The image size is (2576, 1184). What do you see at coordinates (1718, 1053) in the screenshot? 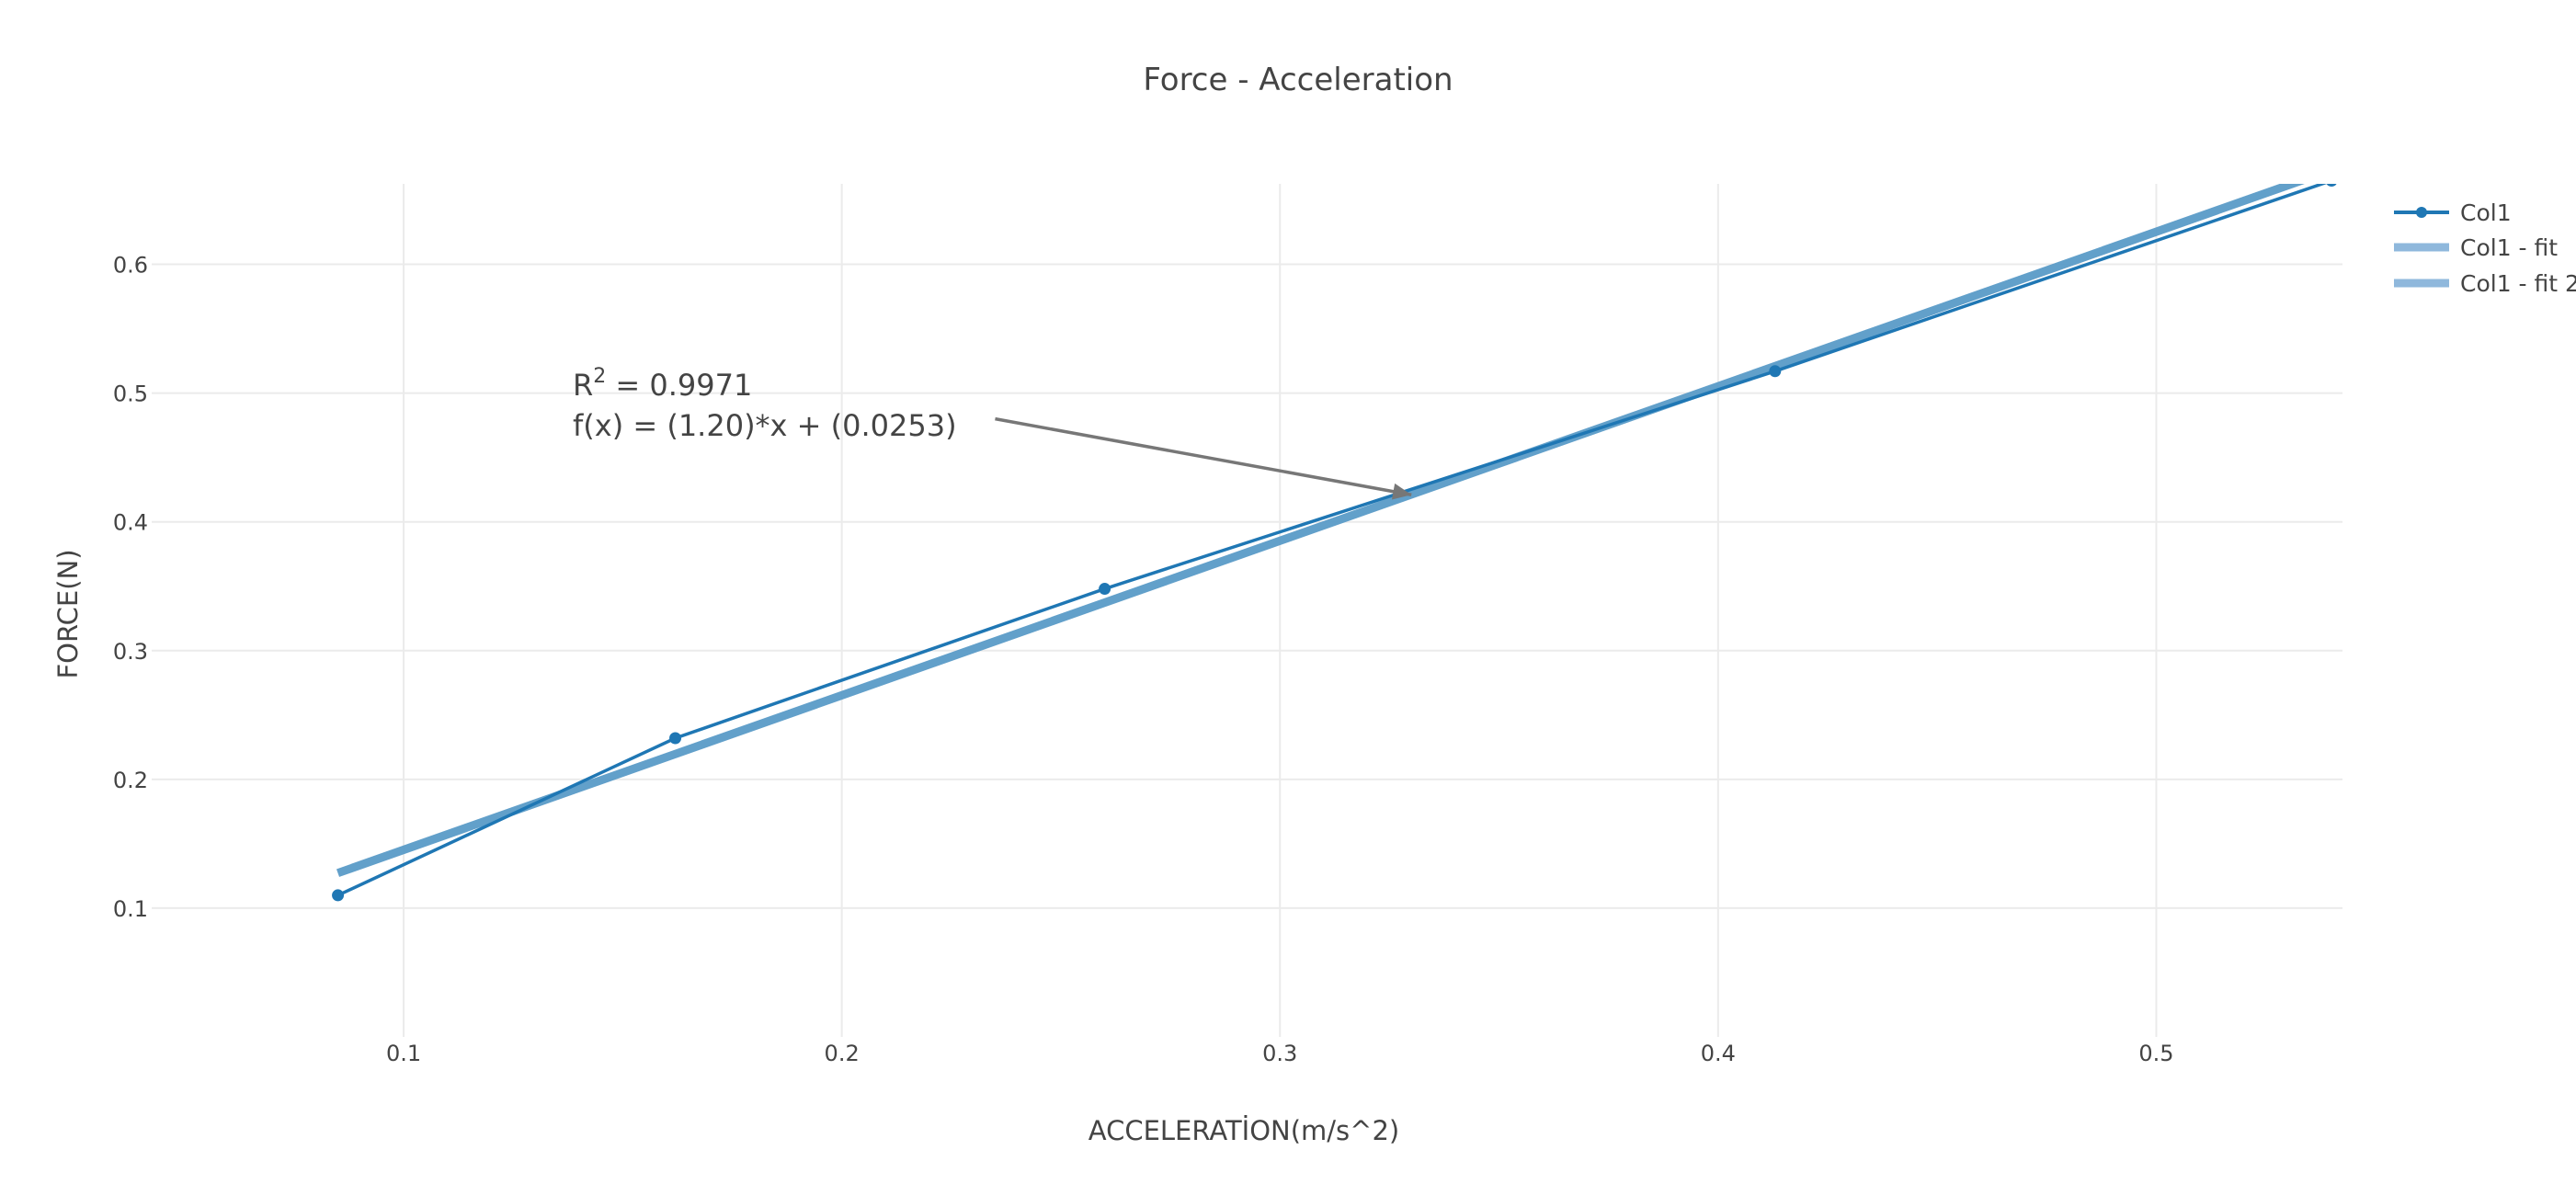
I see `x-tick-label: 0.4` at bounding box center [1718, 1053].